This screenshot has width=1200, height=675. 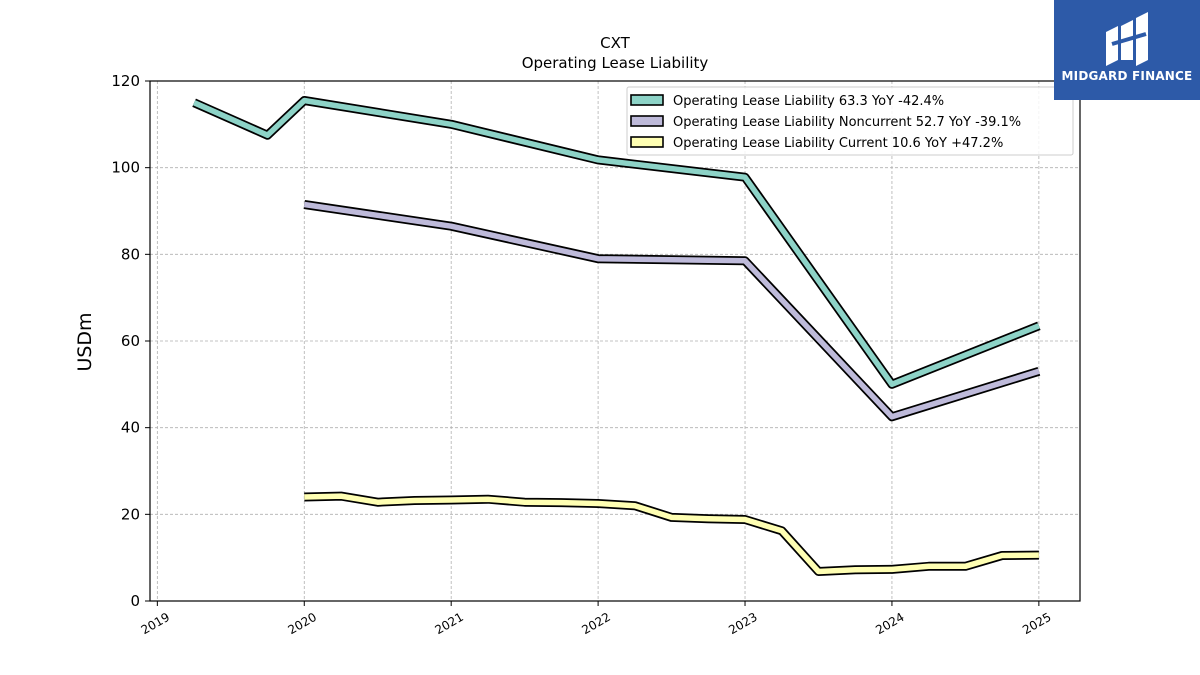 What do you see at coordinates (135, 601) in the screenshot?
I see `y-tick-label: 0` at bounding box center [135, 601].